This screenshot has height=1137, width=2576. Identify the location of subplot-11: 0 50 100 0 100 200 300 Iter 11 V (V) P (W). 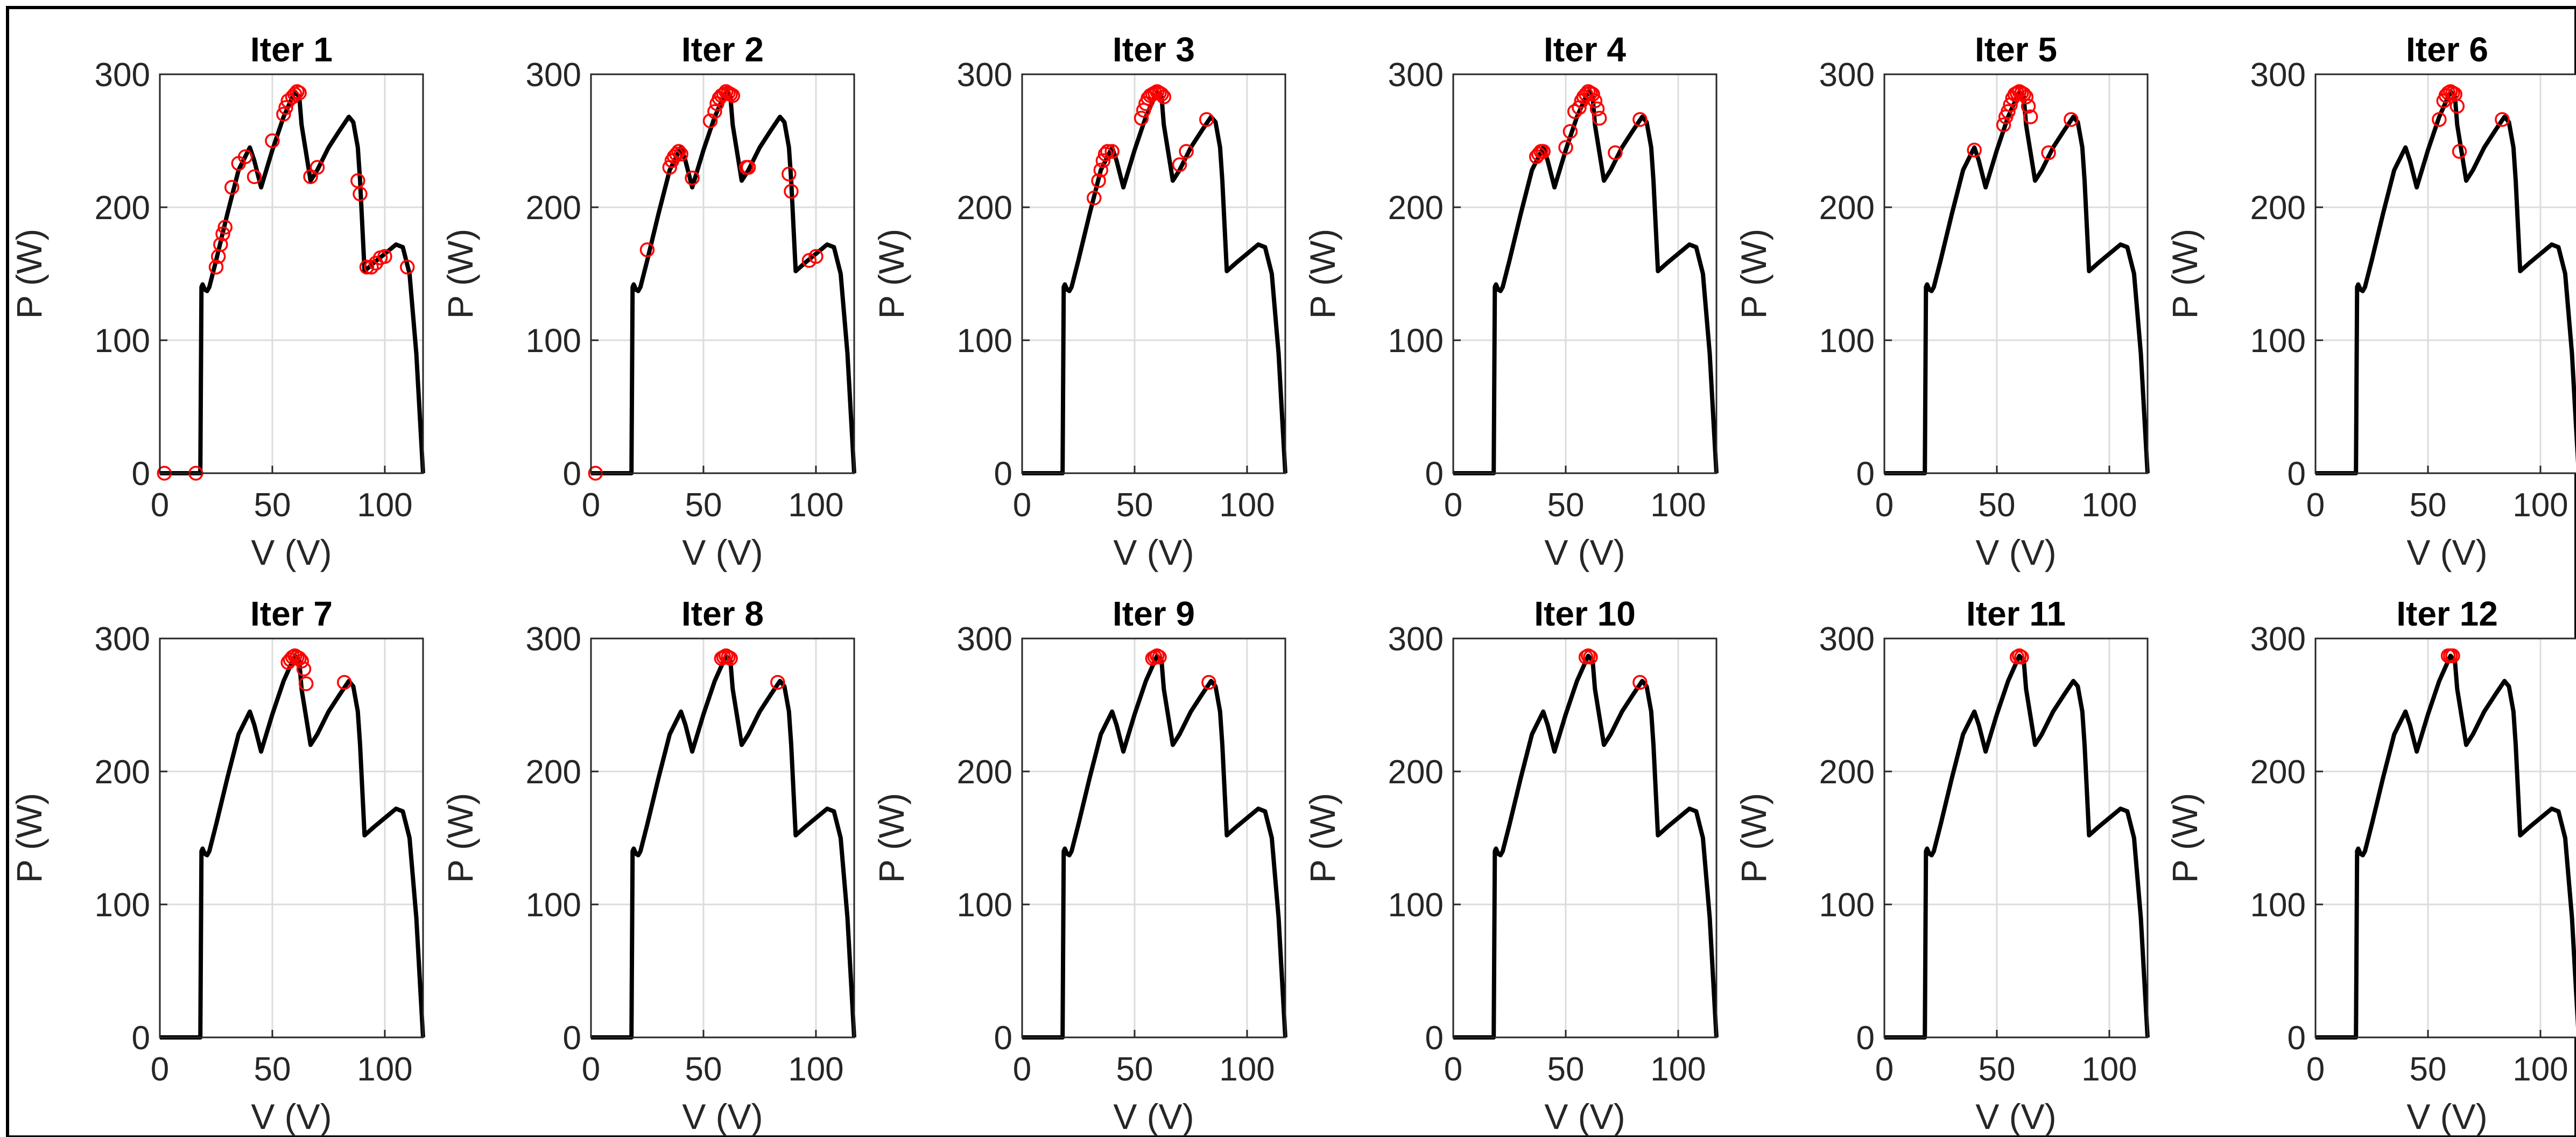
(1942, 865).